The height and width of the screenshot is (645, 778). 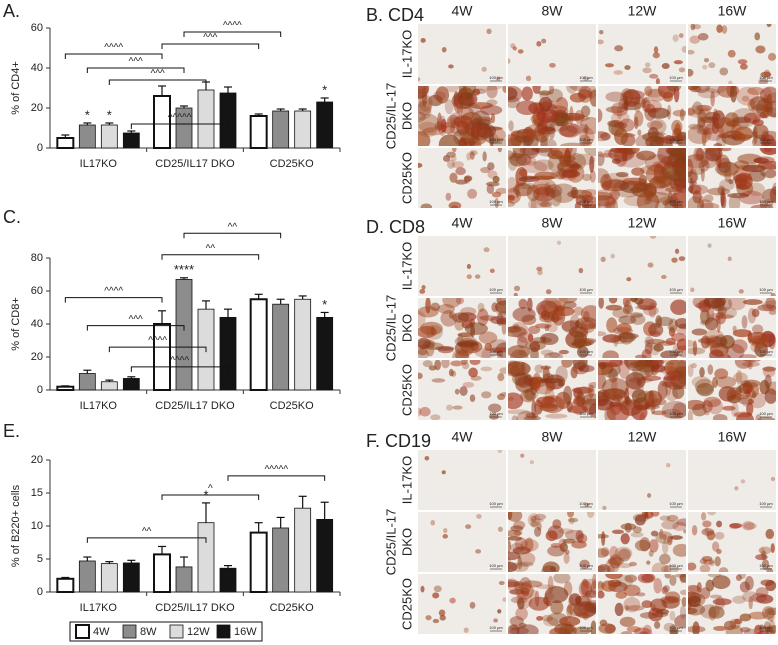 What do you see at coordinates (292, 406) in the screenshot?
I see `x-tick-label: CD25KO` at bounding box center [292, 406].